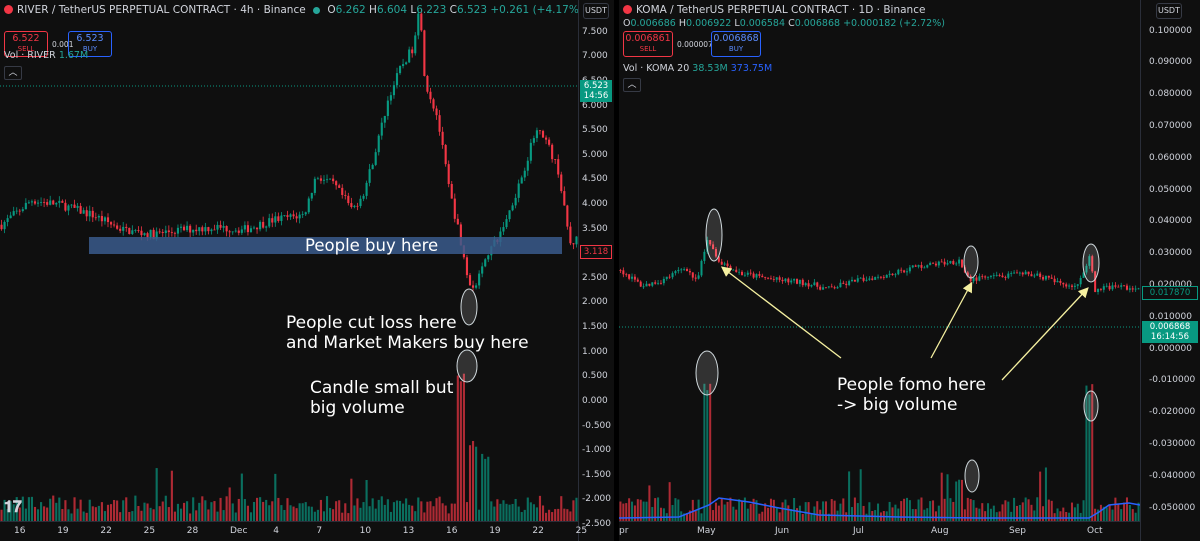 The height and width of the screenshot is (541, 1200). I want to click on price-axis-label: 0.010000, so click(1170, 316).